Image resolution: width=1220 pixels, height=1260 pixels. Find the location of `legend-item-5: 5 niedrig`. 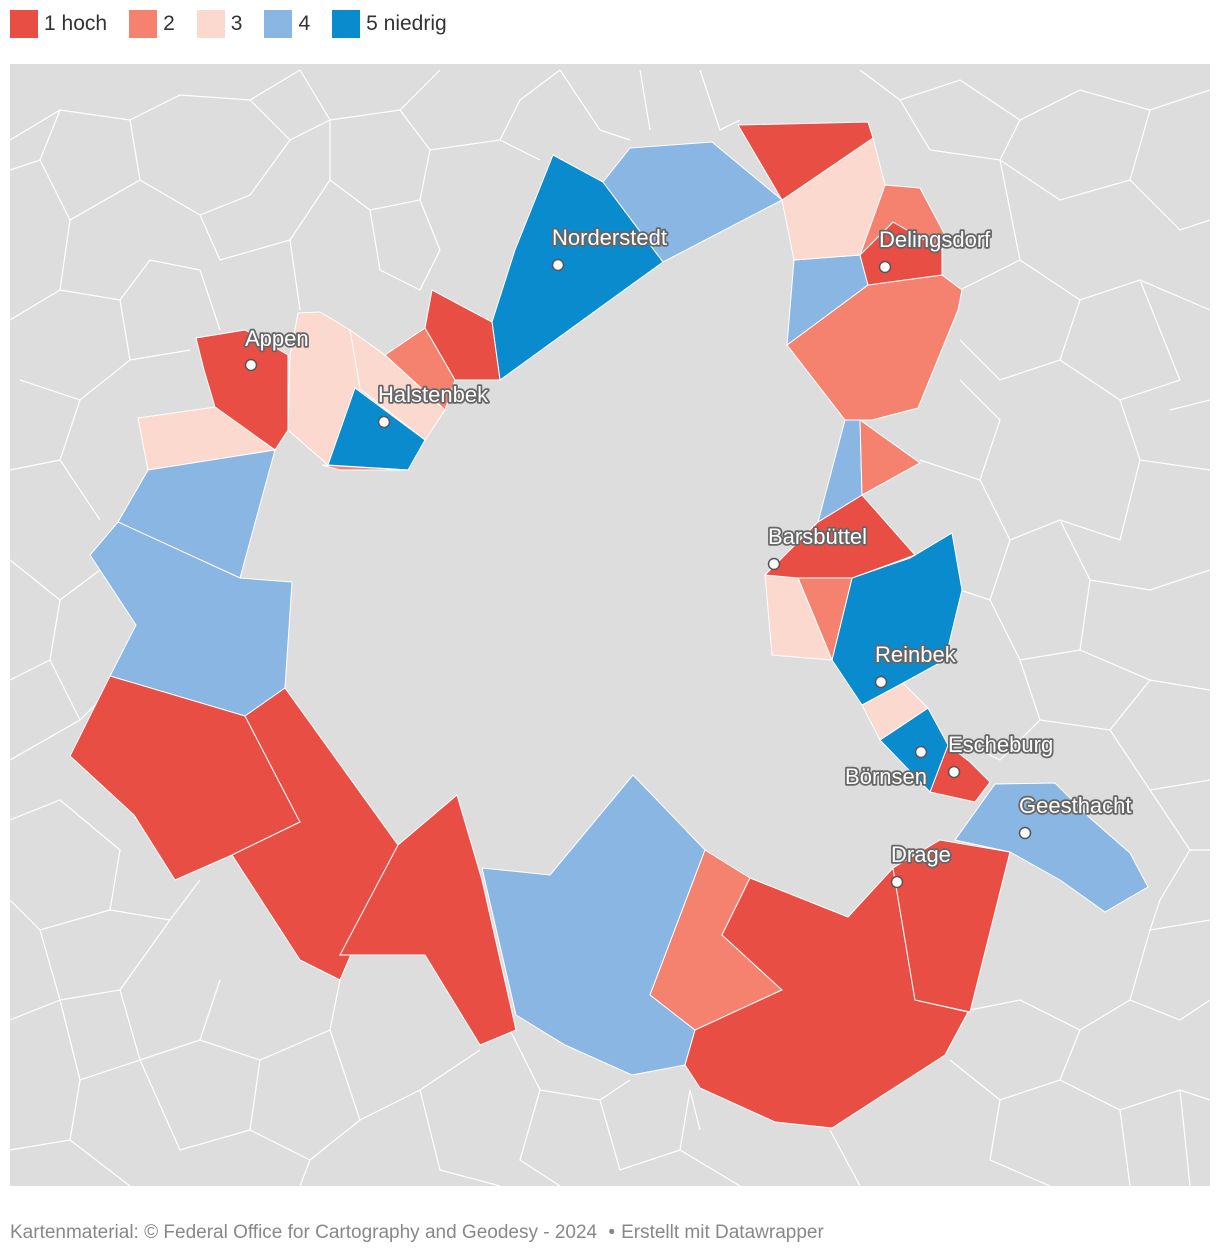

legend-item-5: 5 niedrig is located at coordinates (389, 24).